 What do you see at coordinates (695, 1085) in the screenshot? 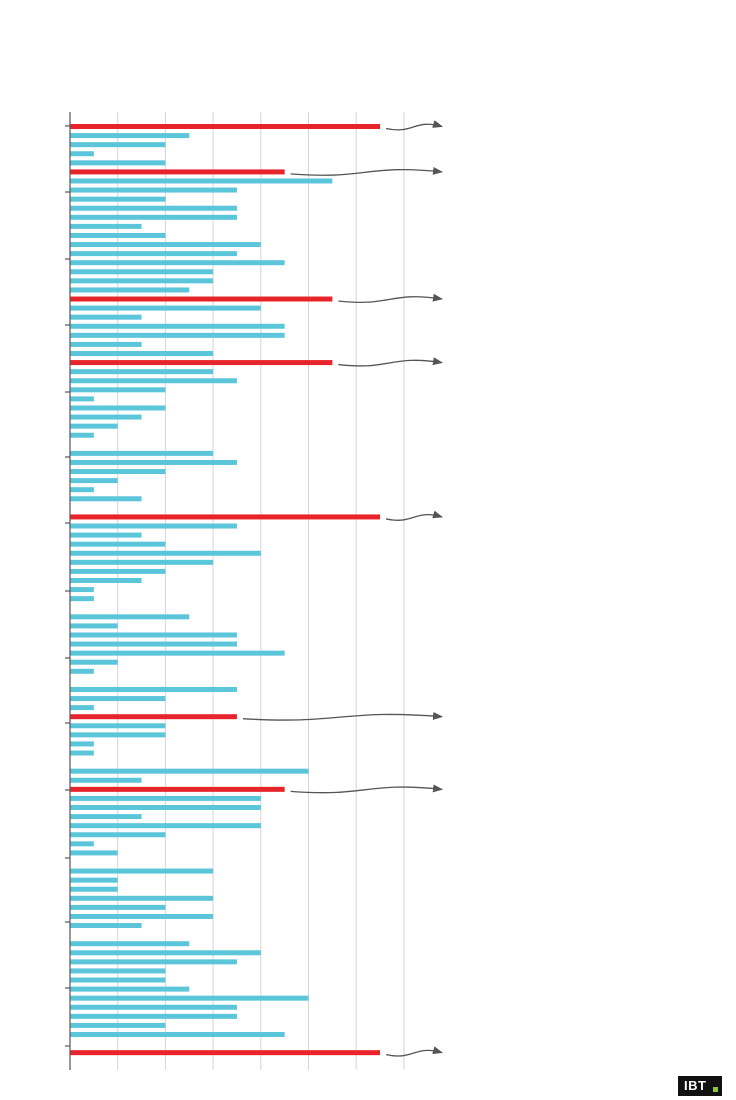
I see `logo-text: IBT` at bounding box center [695, 1085].